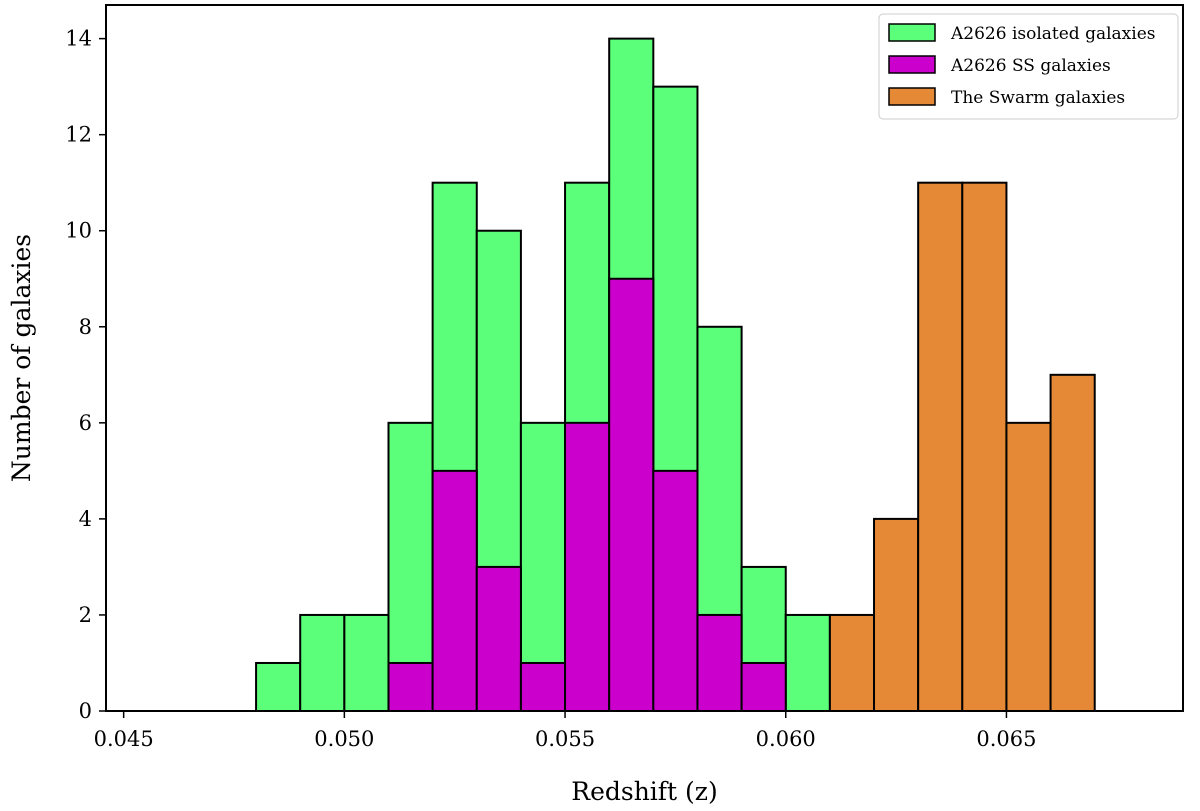 This screenshot has width=1200, height=811. I want to click on x-axis-label: Redshift (z), so click(644, 791).